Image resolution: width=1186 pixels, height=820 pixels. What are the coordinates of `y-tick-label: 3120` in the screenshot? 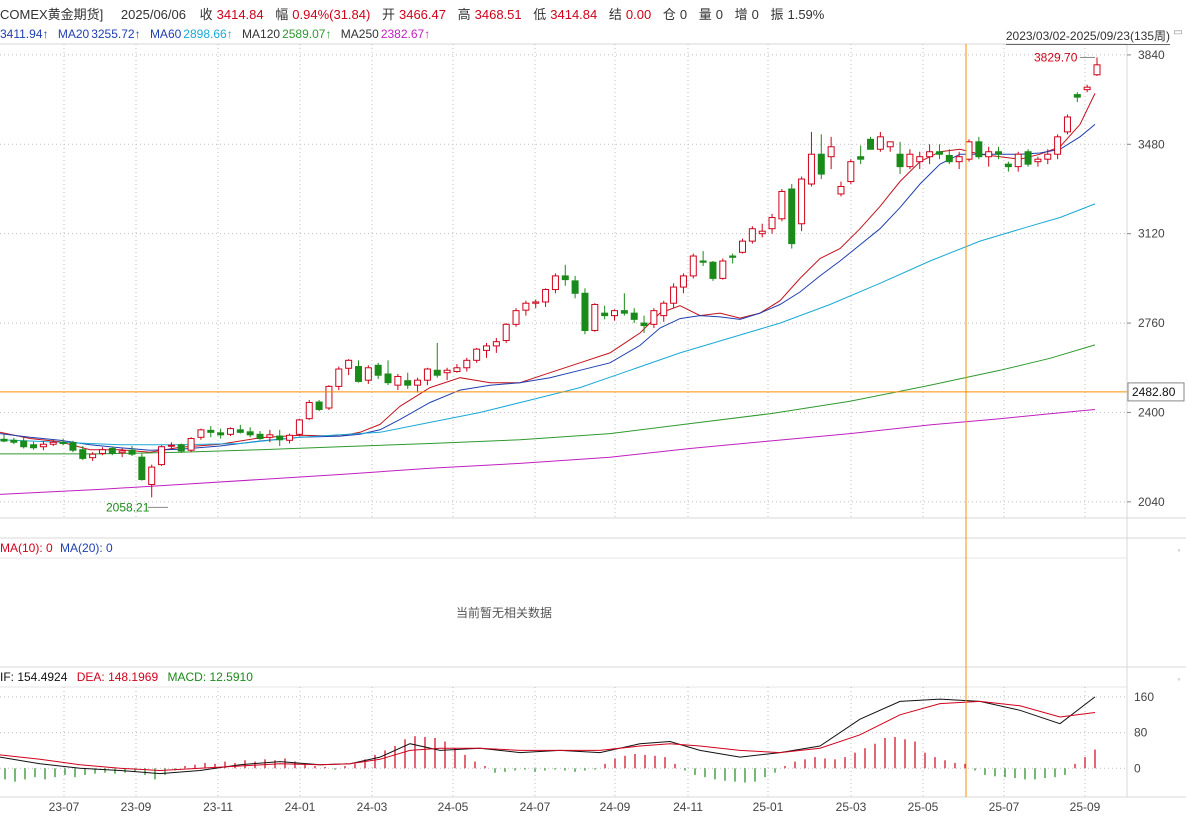 It's located at (1151, 234).